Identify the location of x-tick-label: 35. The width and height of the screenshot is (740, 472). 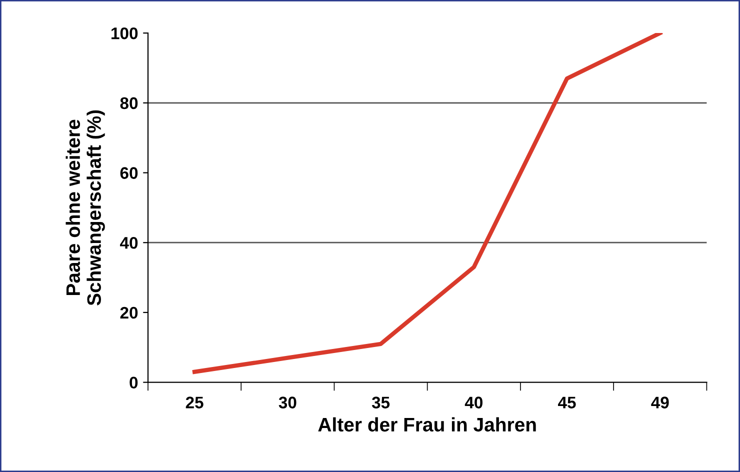
(381, 402).